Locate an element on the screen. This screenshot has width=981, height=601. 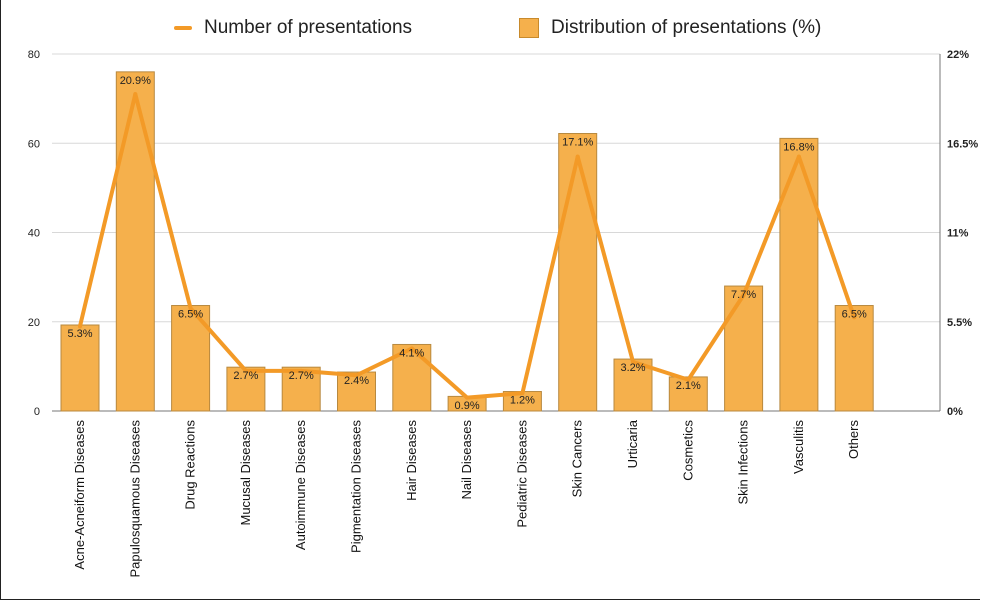
legend-item-bar: Distribution of presentations (%) is located at coordinates (670, 28).